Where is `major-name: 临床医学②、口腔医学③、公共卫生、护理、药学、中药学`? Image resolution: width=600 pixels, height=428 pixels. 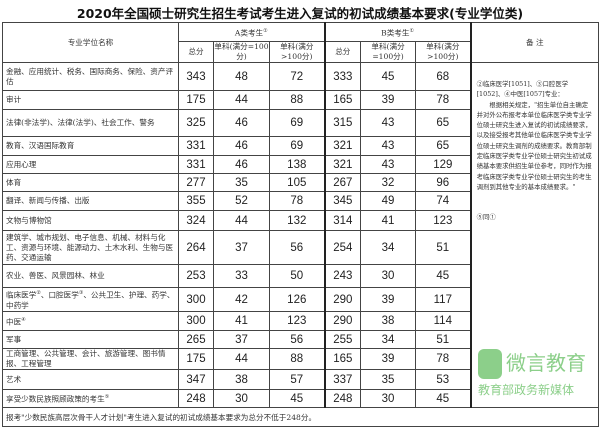 major-name: 临床医学②、口腔医学③、公共卫生、护理、药学、中药学 is located at coordinates (90, 299).